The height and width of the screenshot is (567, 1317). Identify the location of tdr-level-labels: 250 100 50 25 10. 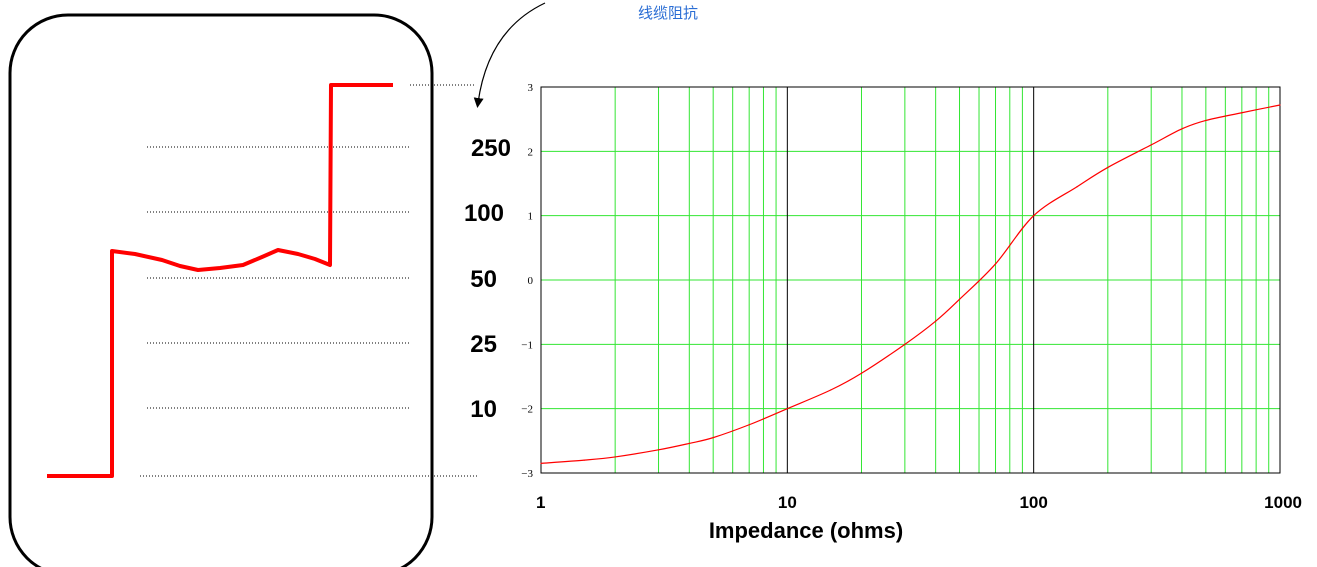
(487, 279).